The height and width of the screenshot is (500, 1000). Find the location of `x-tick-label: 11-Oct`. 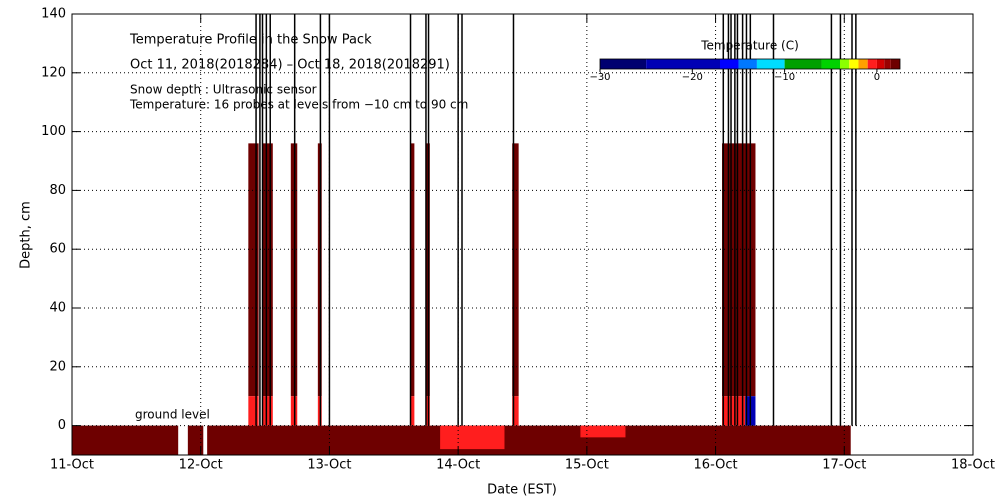

x-tick-label: 11-Oct is located at coordinates (72, 465).